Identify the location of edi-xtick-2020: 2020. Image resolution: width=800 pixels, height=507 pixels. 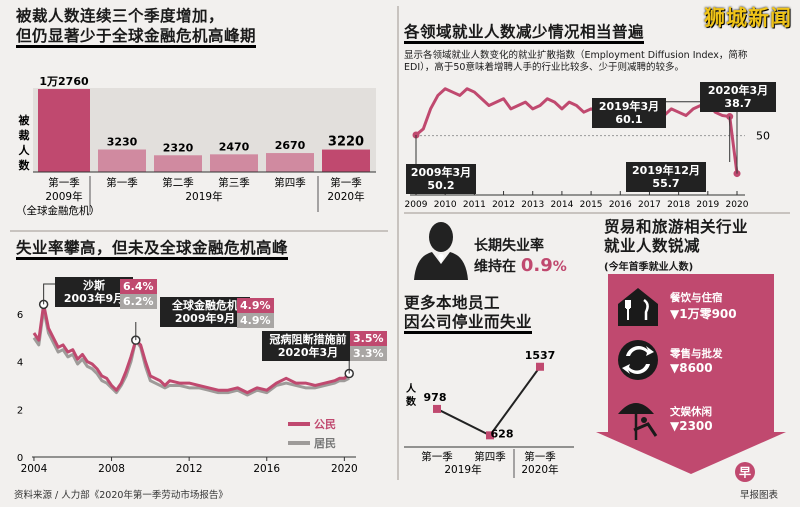
(737, 205).